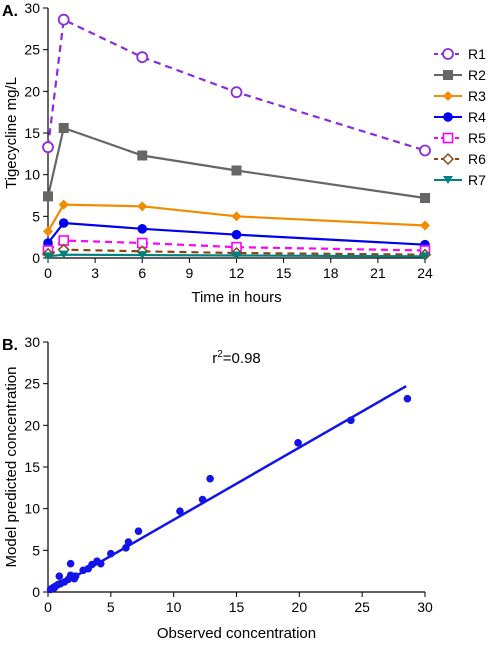 The width and height of the screenshot is (498, 647). I want to click on a-x-tick-label: 15, so click(284, 273).